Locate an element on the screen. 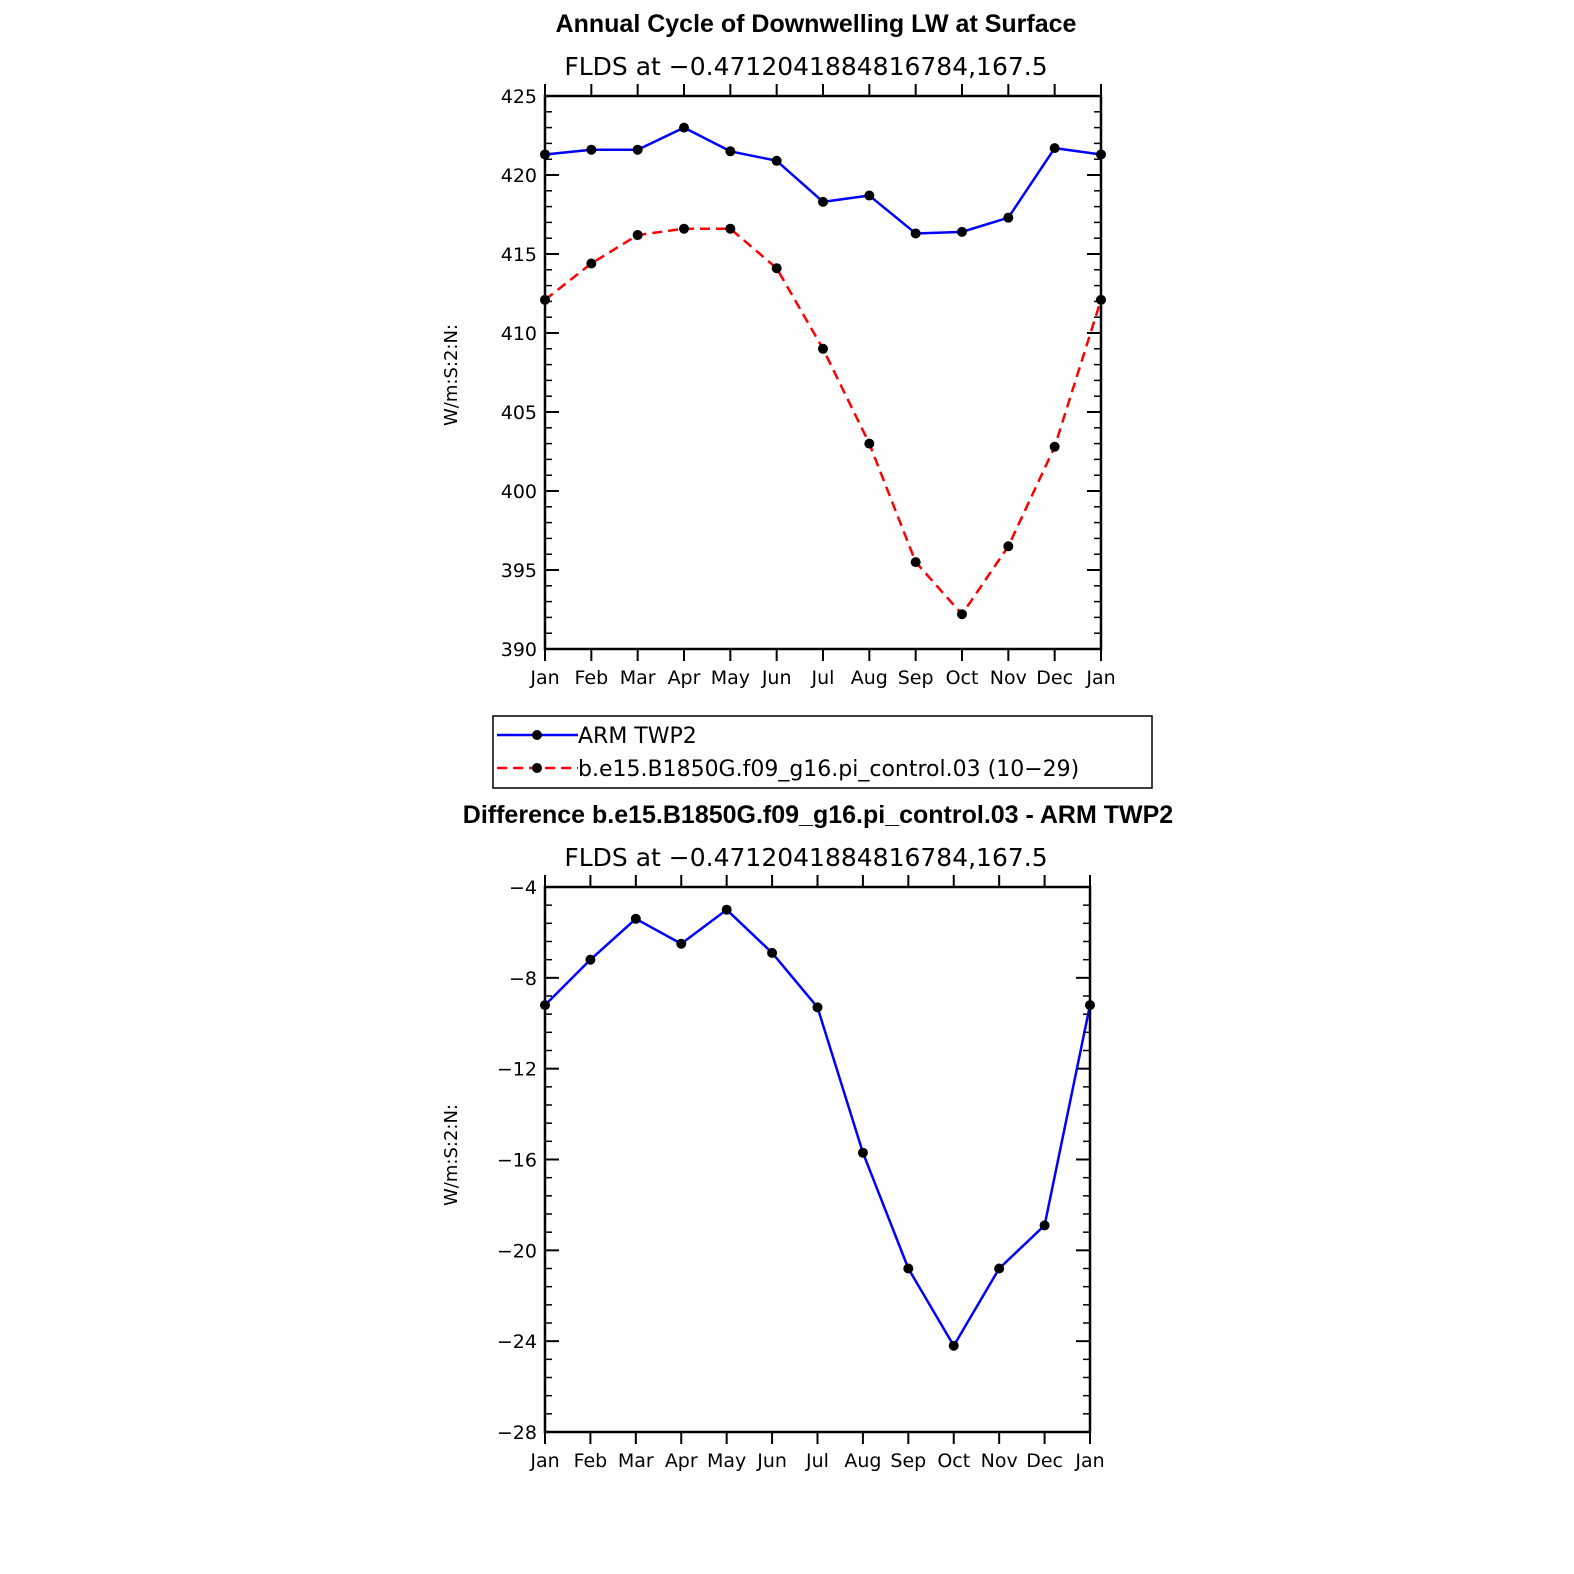  y-tick-label: −4 is located at coordinates (523, 888).